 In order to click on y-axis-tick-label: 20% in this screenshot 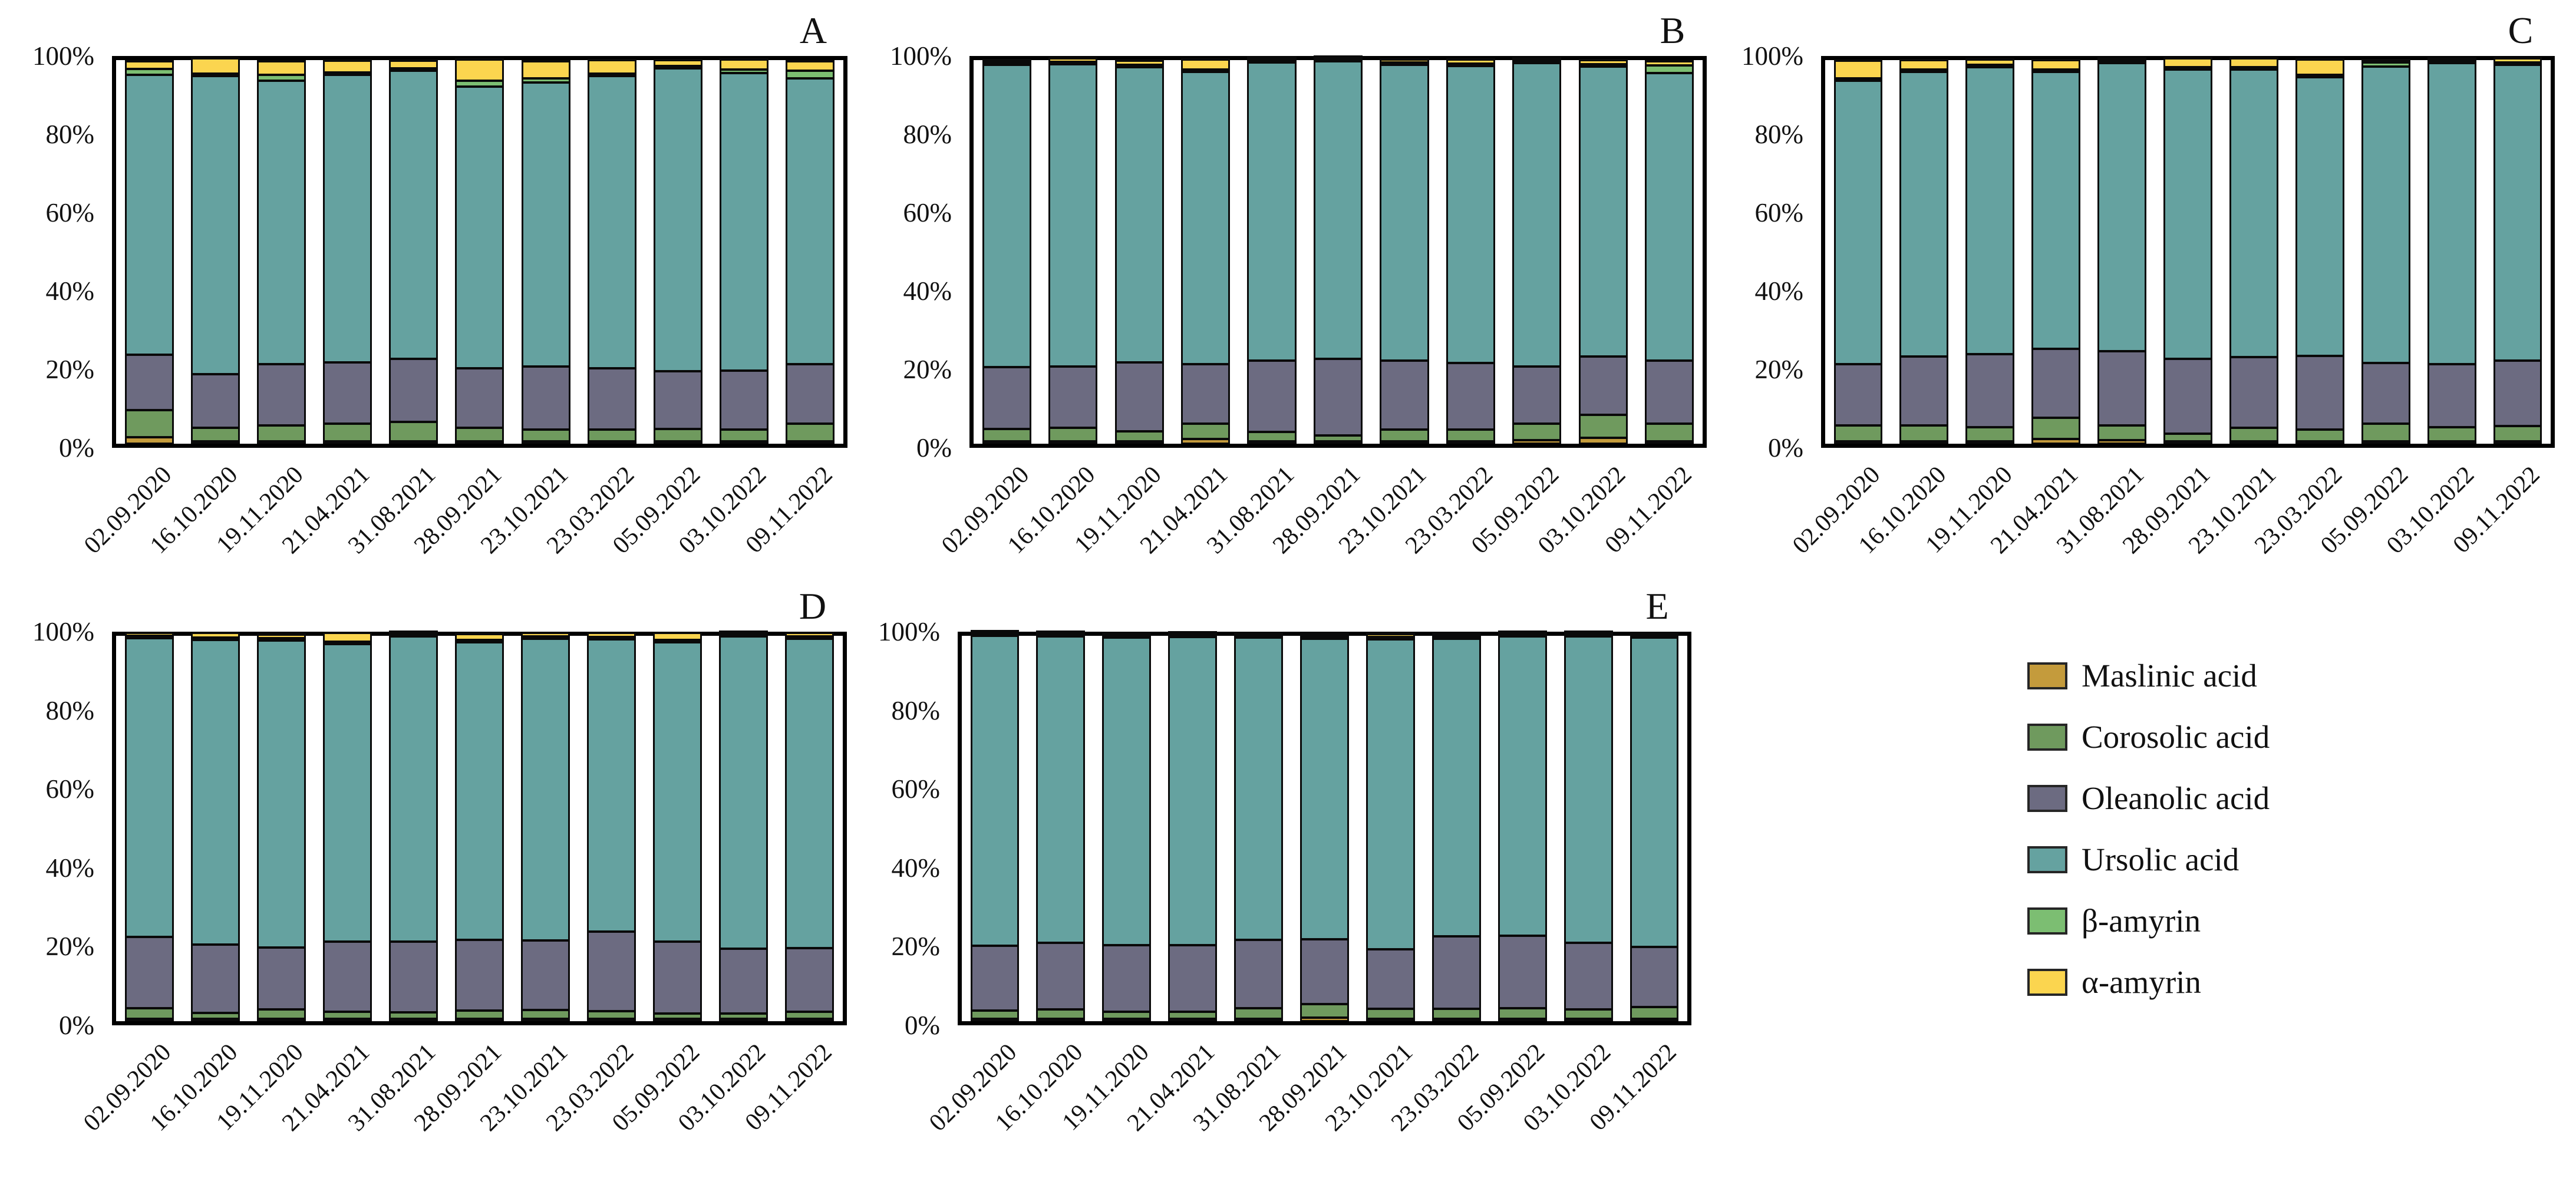, I will do `click(70, 947)`.